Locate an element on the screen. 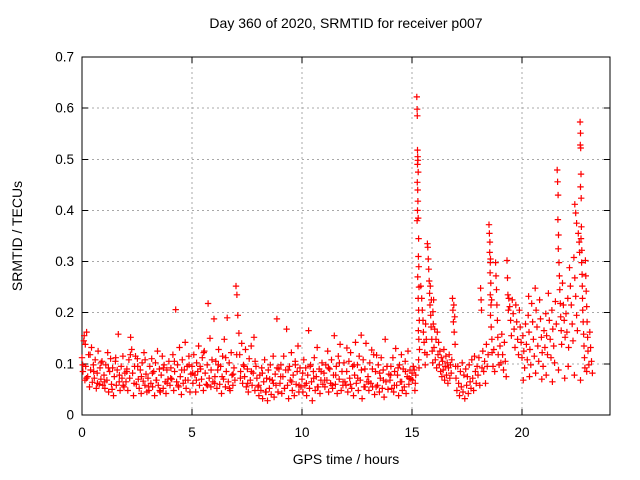 Image resolution: width=640 pixels, height=480 pixels. y-axis-label: SRMTID / TECUs is located at coordinates (17, 236).